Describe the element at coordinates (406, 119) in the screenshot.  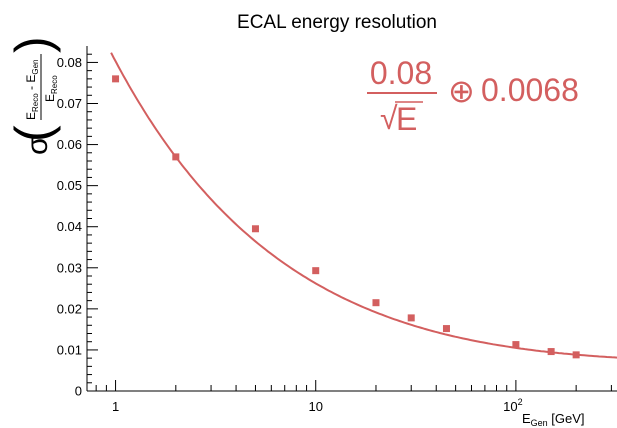
I see `formula-denominator: E` at that location.